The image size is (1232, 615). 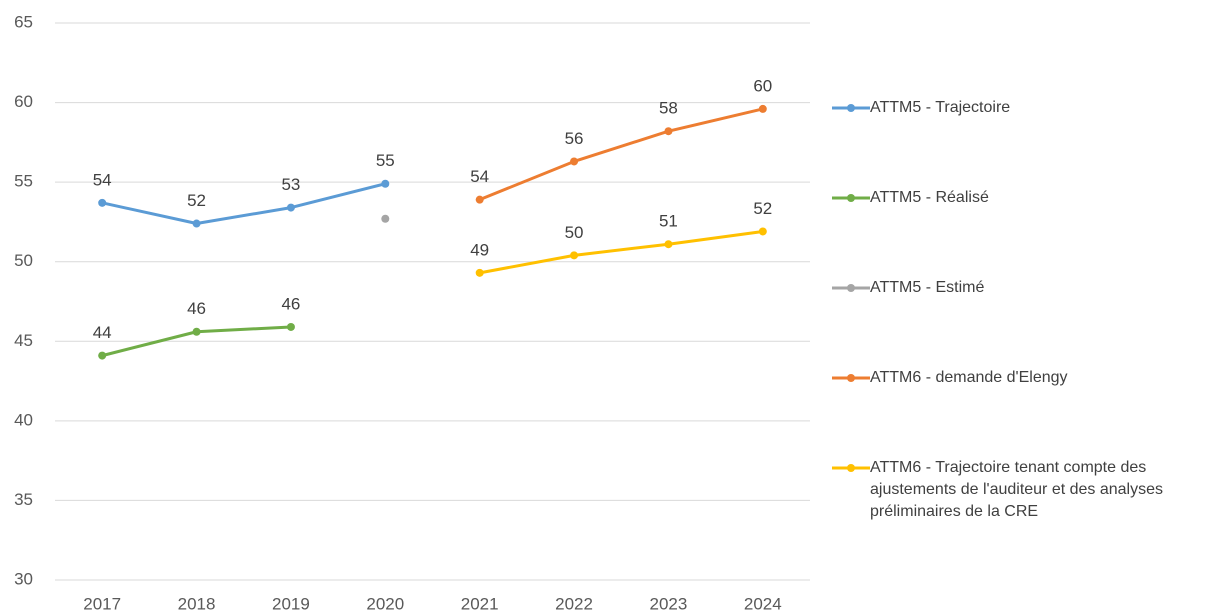 What do you see at coordinates (23, 21) in the screenshot?
I see `y-tick-label: 65` at bounding box center [23, 21].